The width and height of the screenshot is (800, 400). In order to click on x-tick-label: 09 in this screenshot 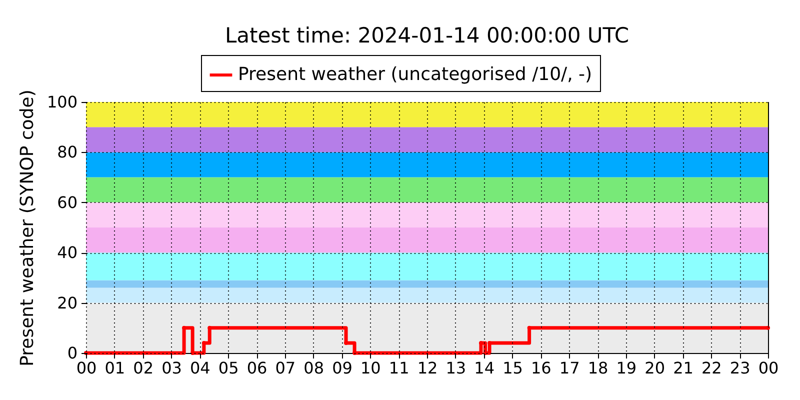, I will do `click(342, 368)`.